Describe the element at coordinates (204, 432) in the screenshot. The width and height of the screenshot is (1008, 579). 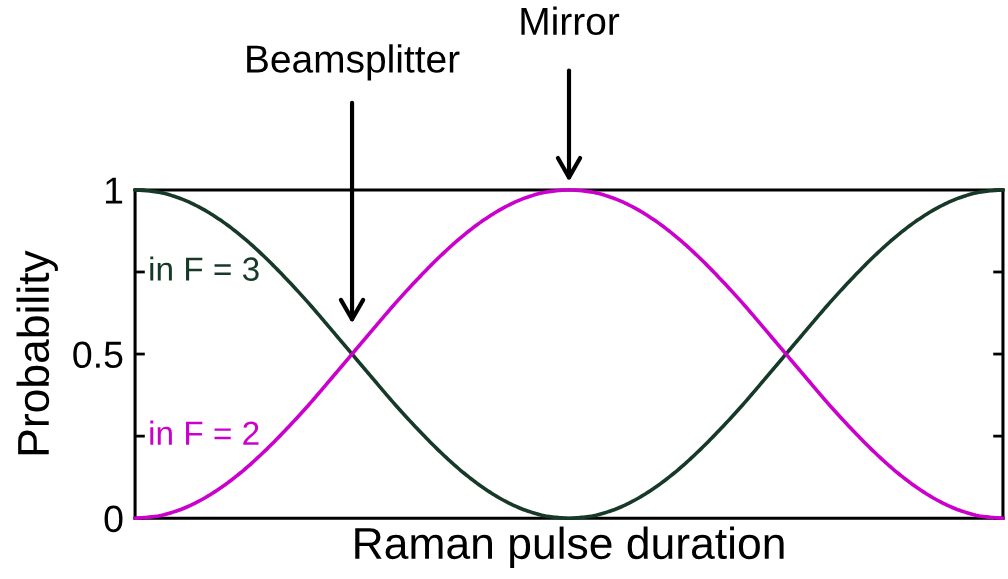
I see `series-label: in F = 2` at that location.